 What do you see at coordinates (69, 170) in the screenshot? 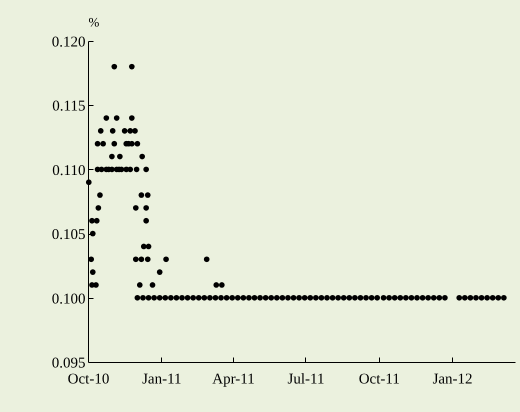
I see `y-tick-label: 0.110` at bounding box center [69, 170].